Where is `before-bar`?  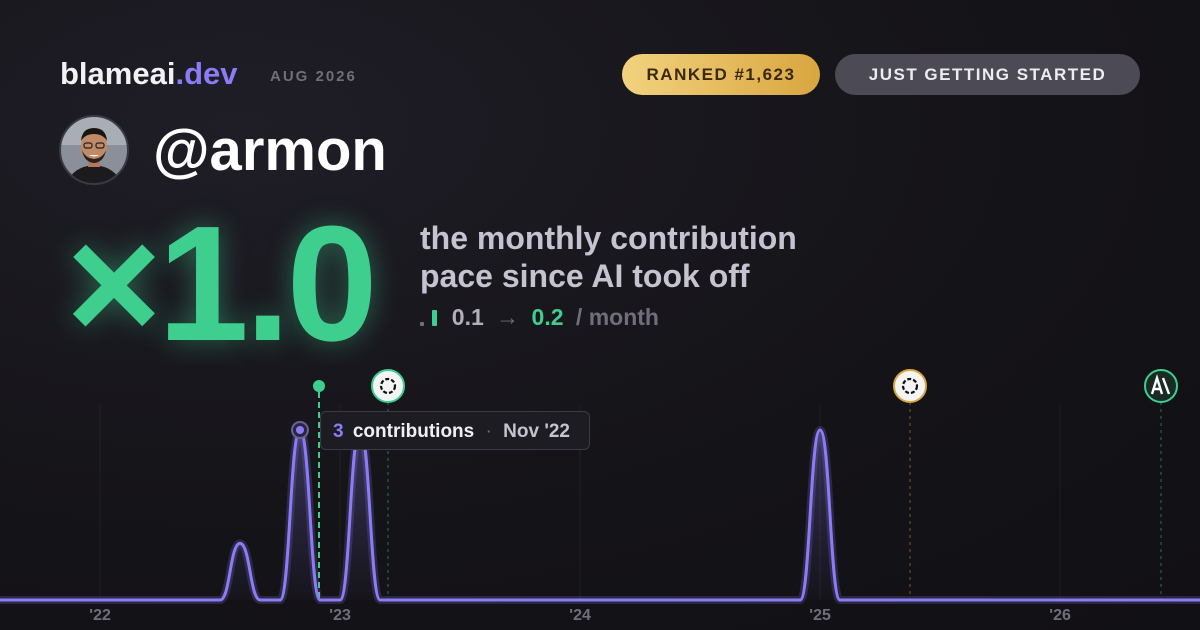 before-bar is located at coordinates (422, 324).